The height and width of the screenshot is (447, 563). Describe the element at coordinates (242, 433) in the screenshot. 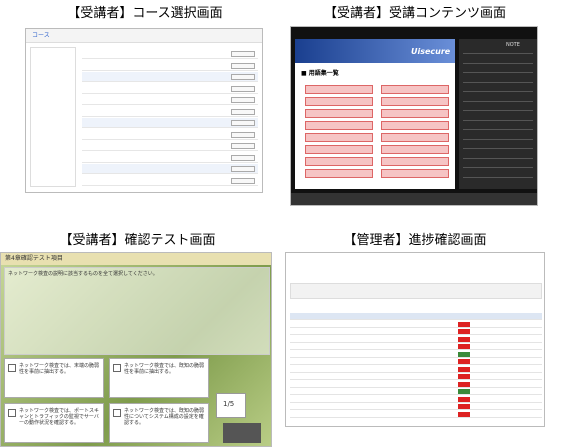

I see `nav-buttons` at that location.